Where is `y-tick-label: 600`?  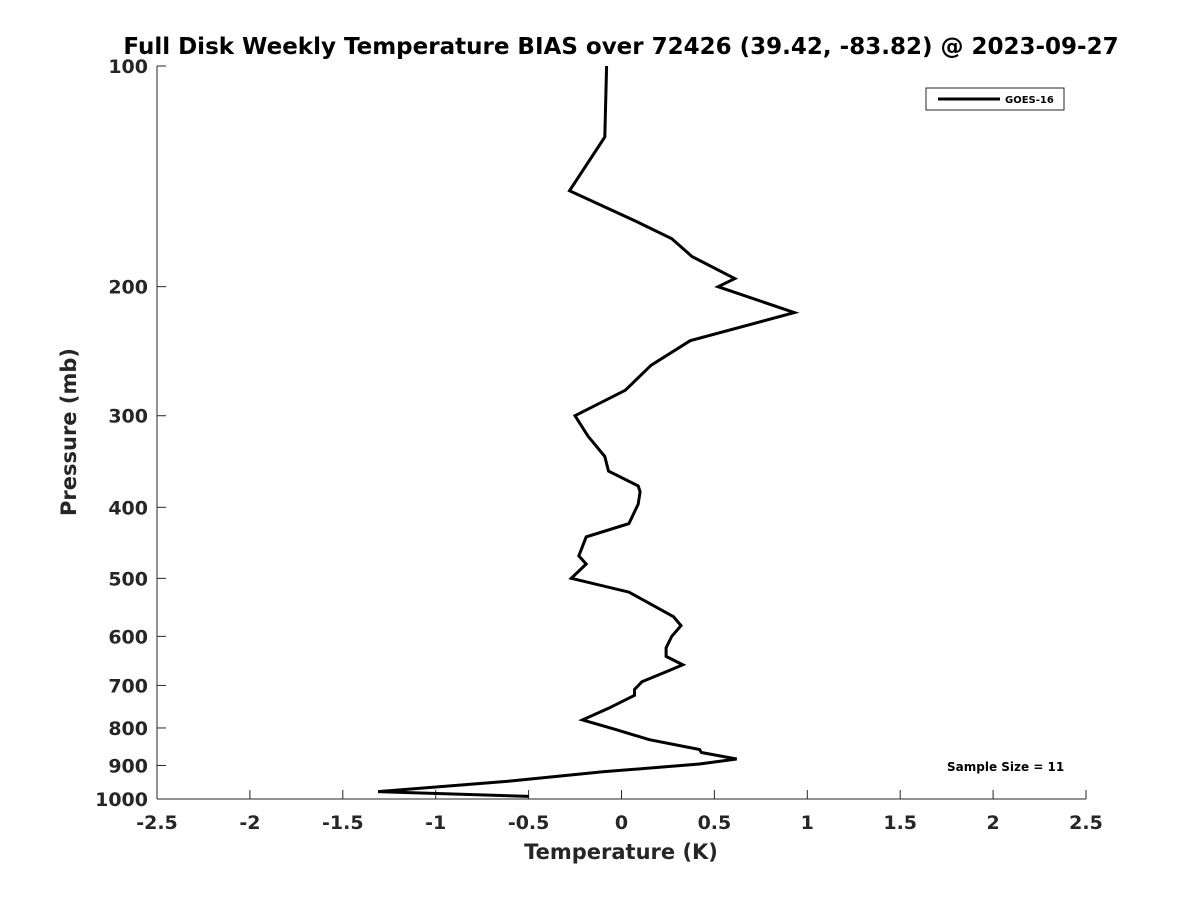 y-tick-label: 600 is located at coordinates (128, 637).